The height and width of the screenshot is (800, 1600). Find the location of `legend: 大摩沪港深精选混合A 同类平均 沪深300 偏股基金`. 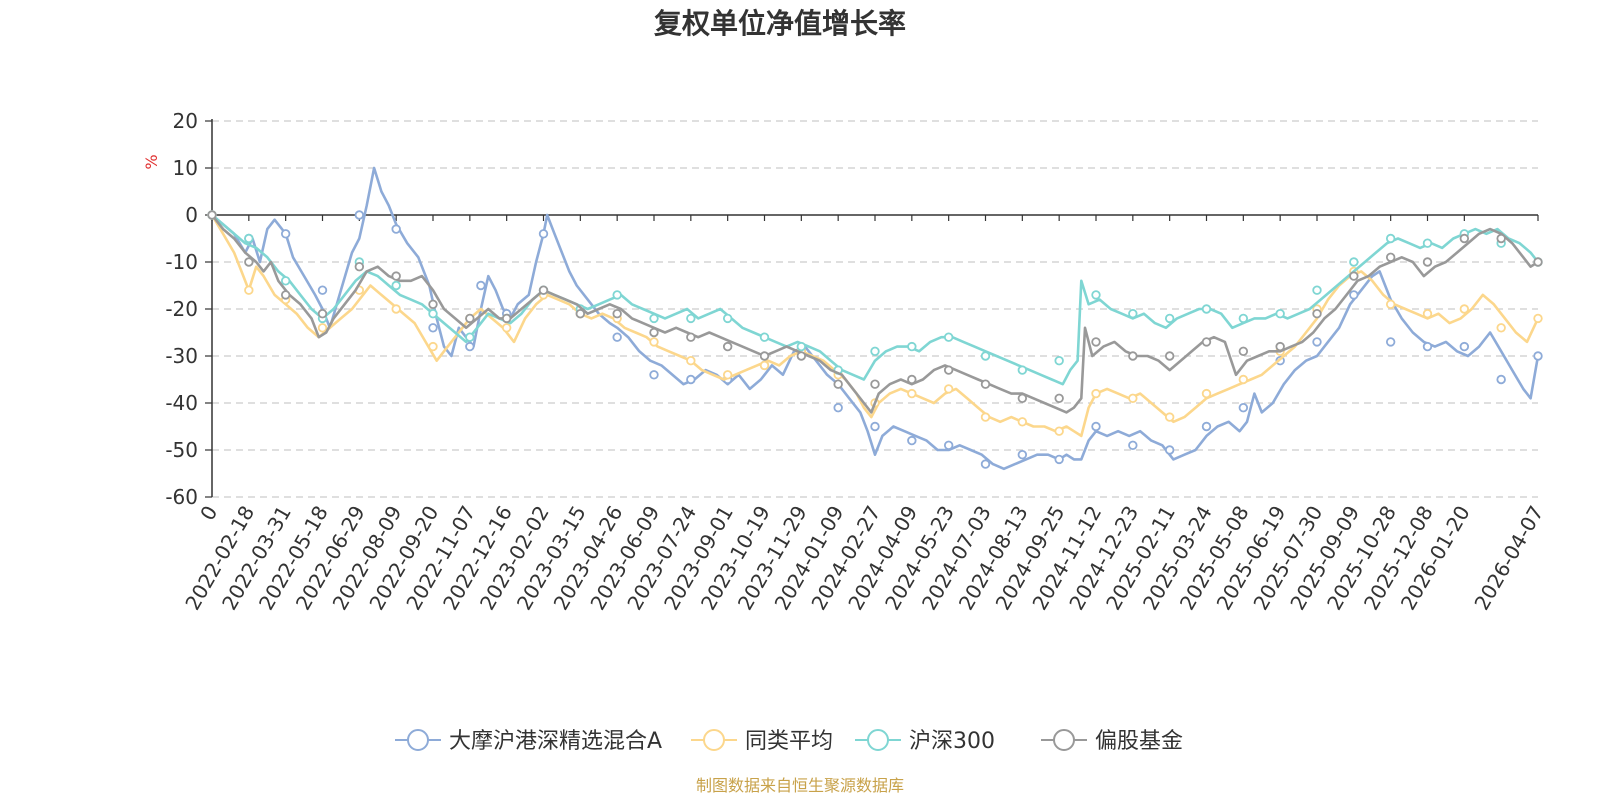

legend: 大摩沪港深精选混合A 同类平均 沪深300 偏股基金 is located at coordinates (789, 741).